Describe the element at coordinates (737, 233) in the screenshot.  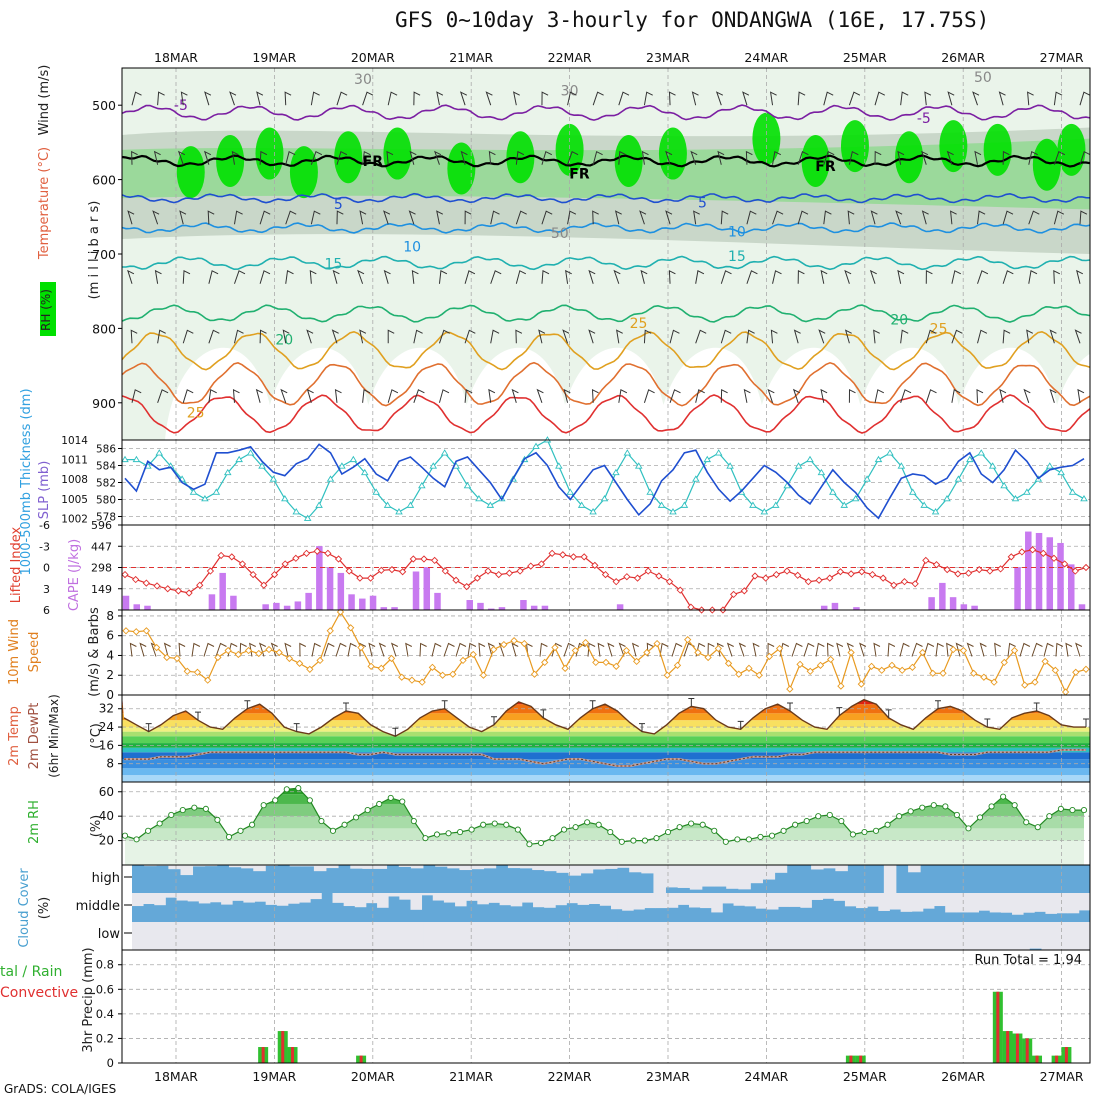
I see `isotherm-label: 10` at that location.